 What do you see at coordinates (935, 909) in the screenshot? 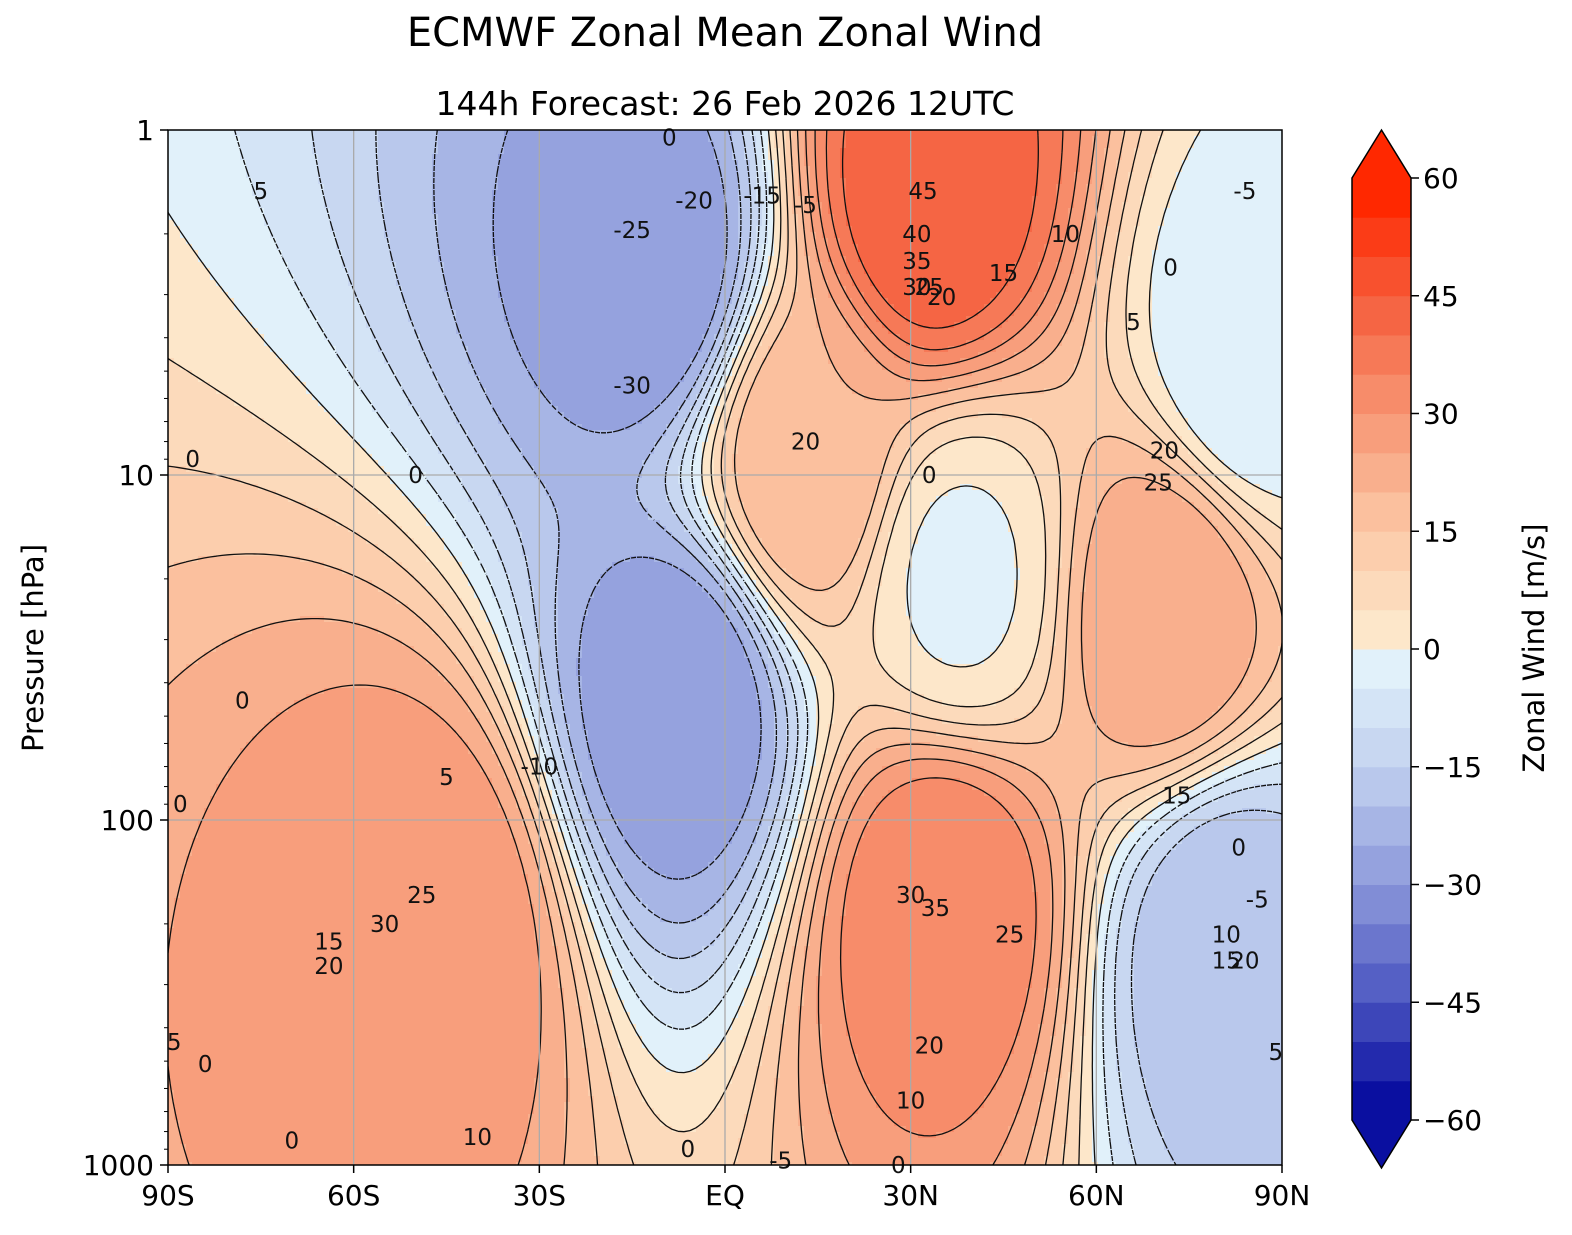
I see `contour-label: 35` at bounding box center [935, 909].